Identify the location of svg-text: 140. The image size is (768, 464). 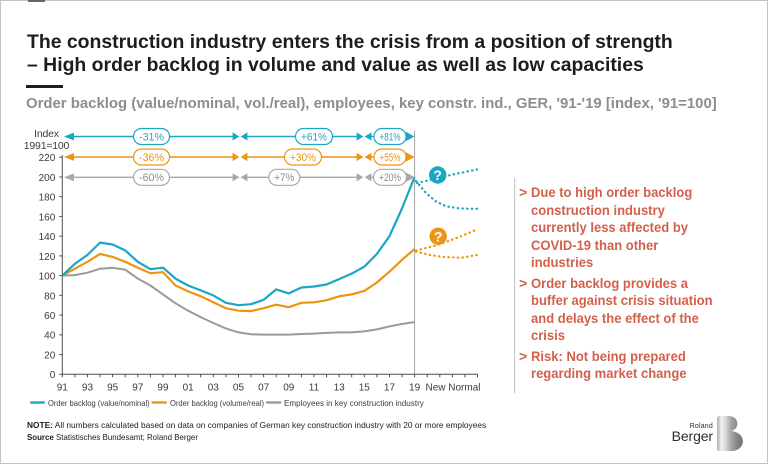
(47, 237).